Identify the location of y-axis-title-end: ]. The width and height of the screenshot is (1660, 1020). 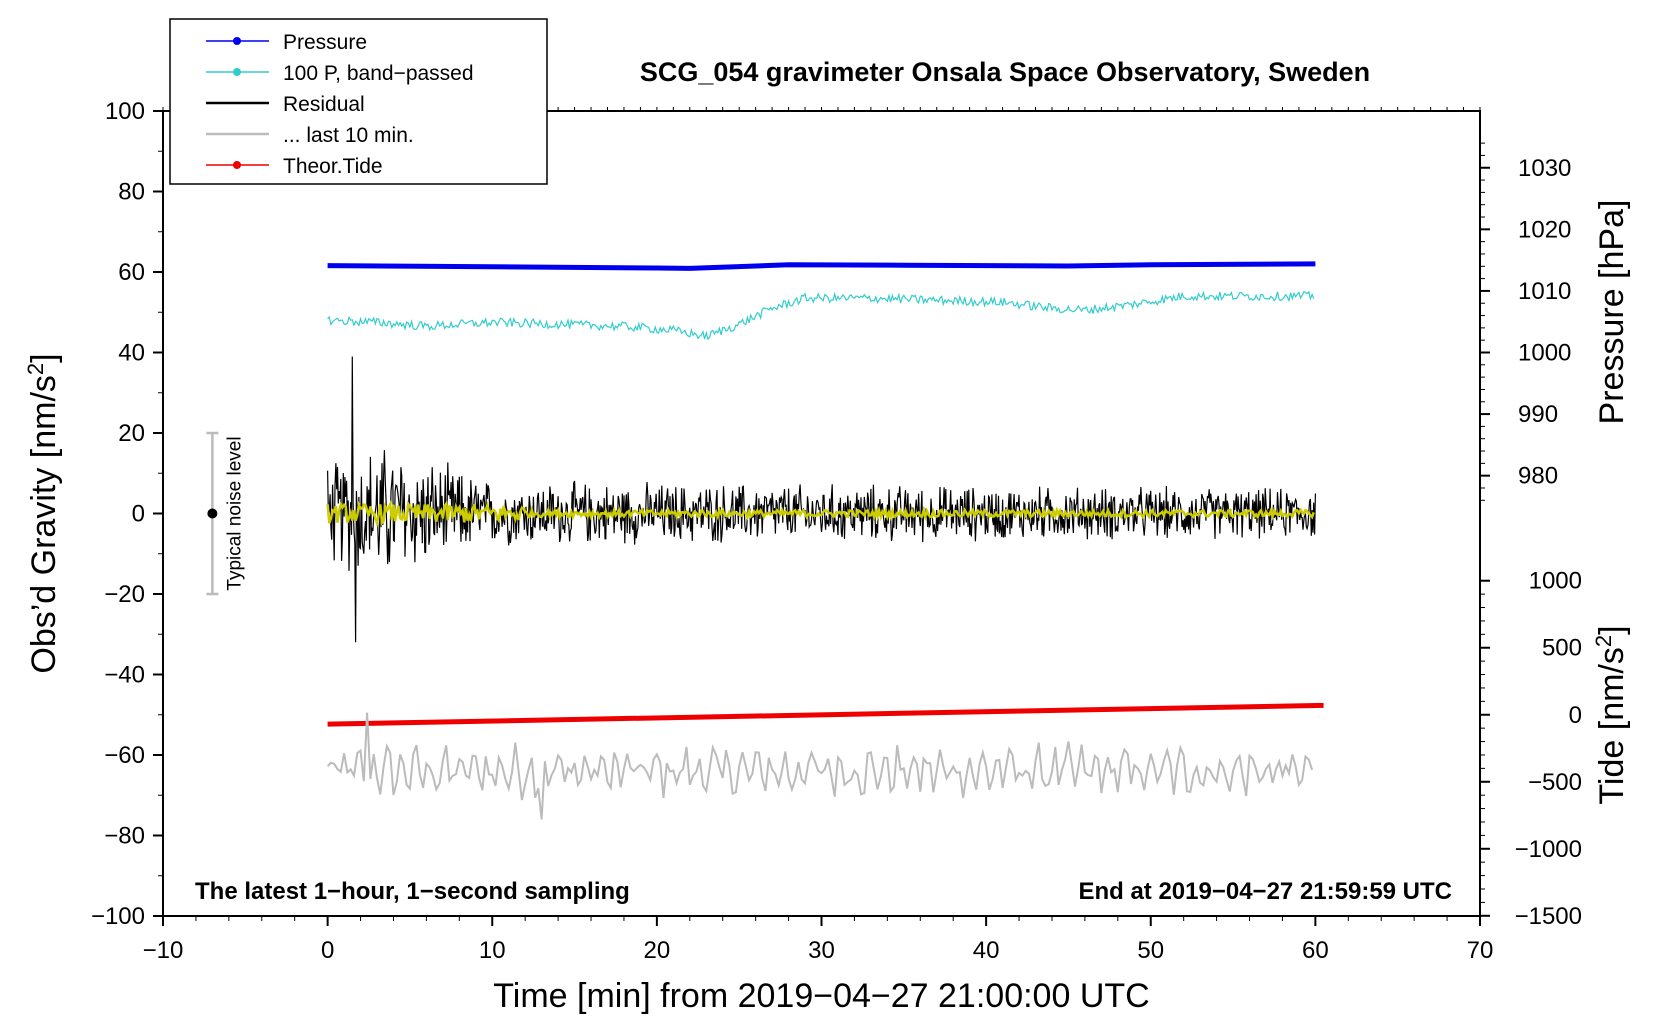
(44, 357).